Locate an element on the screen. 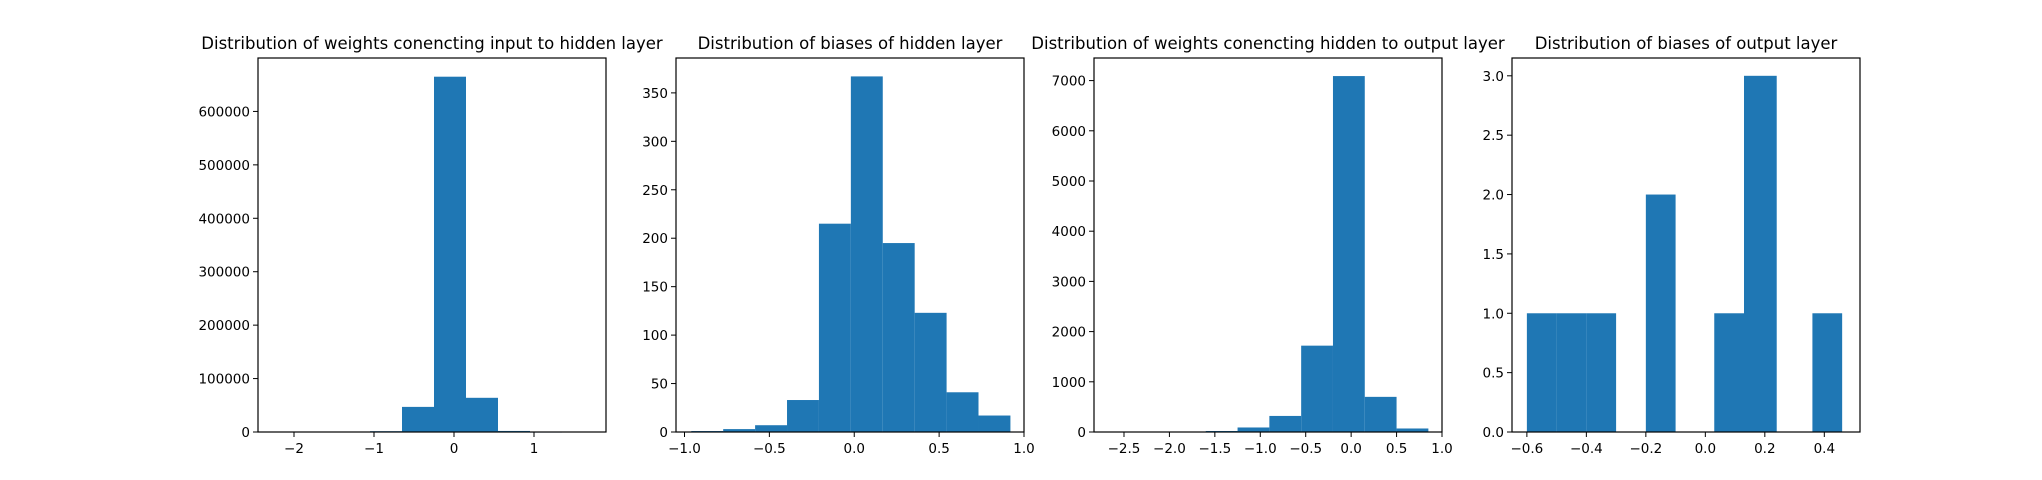  y-tick-label: 50 is located at coordinates (659, 385).